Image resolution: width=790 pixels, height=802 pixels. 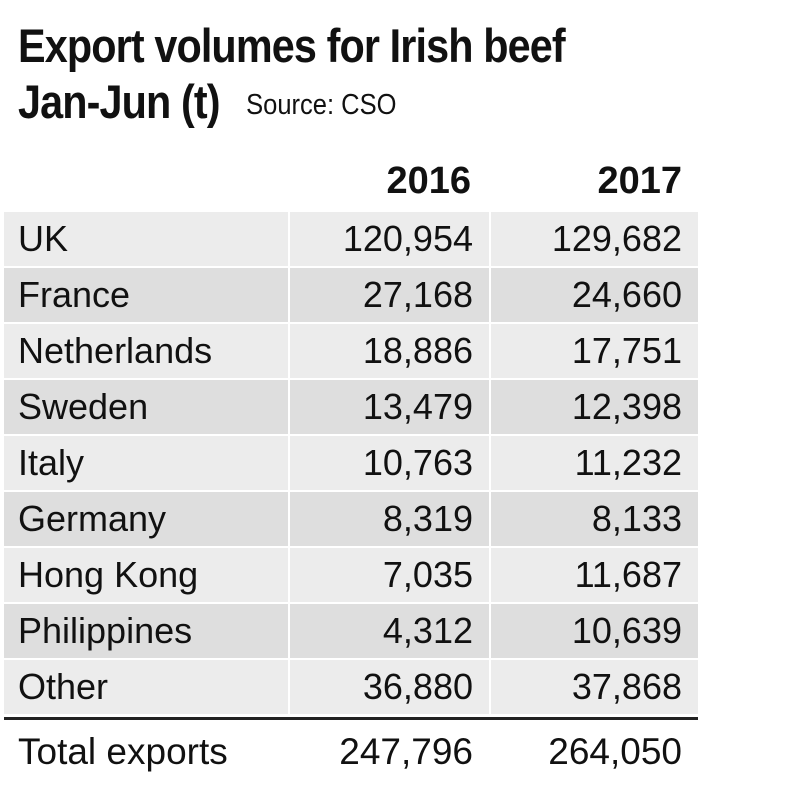 What do you see at coordinates (639, 181) in the screenshot?
I see `column-header-2017: 2017` at bounding box center [639, 181].